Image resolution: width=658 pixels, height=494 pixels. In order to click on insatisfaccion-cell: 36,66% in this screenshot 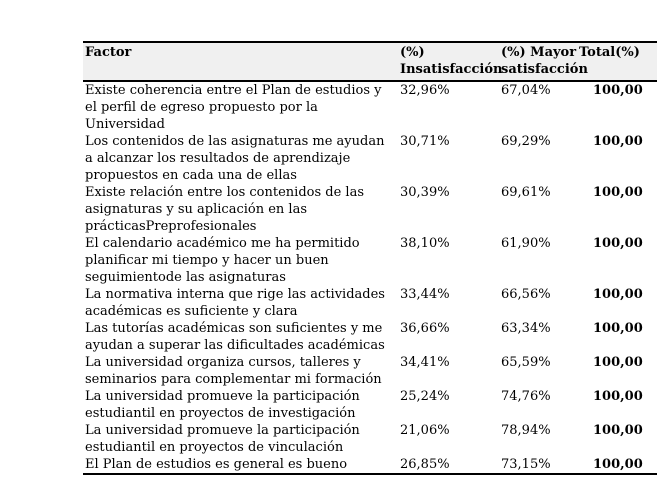, I will do `click(425, 328)`.